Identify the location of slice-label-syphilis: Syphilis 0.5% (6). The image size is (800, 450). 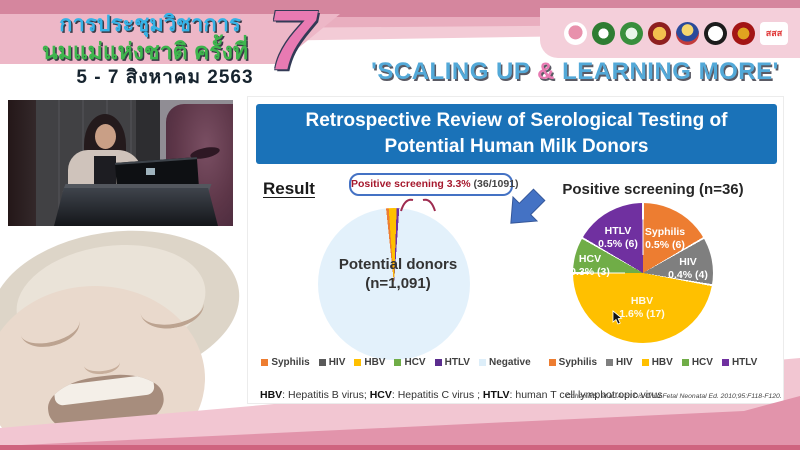
(665, 239).